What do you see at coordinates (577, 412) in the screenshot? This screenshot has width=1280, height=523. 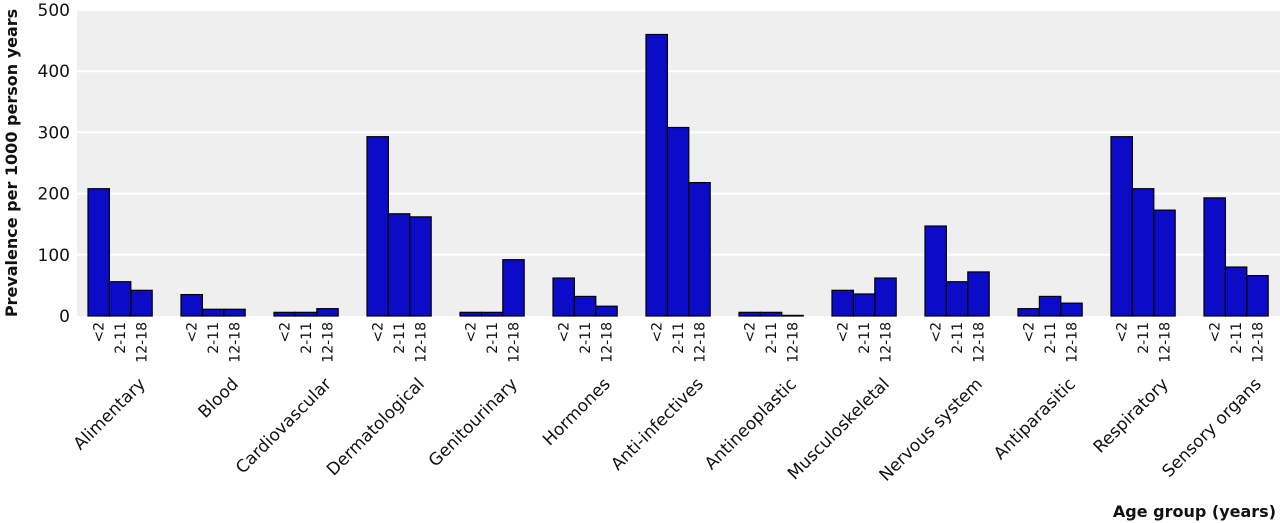 I see `category-label: Hormones` at bounding box center [577, 412].